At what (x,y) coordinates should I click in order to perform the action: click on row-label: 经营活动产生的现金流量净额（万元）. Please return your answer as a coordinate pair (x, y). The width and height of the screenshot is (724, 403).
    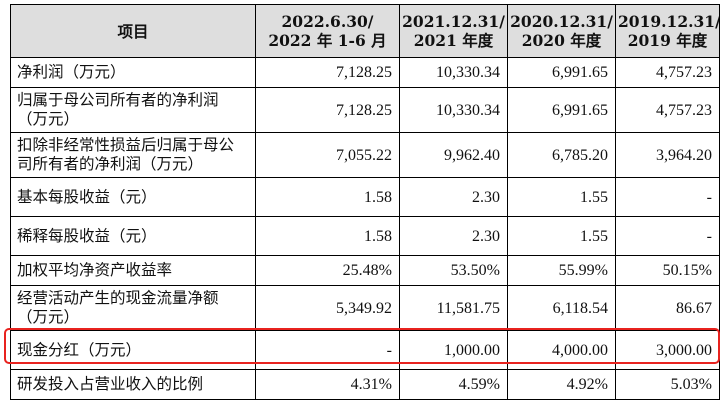
    Looking at the image, I should click on (133, 308).